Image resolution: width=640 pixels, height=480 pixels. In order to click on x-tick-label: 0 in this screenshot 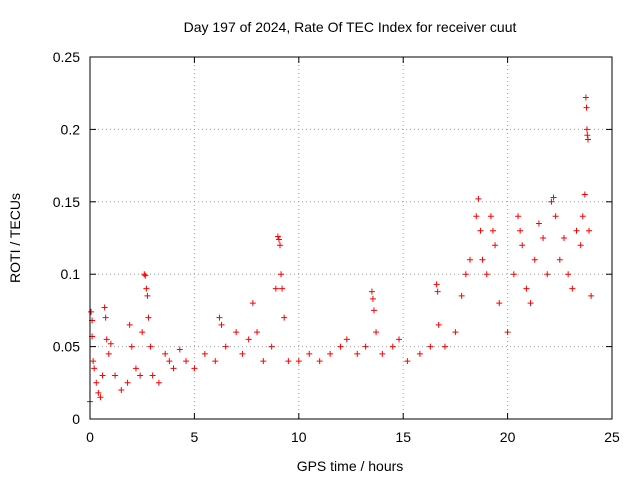, I will do `click(90, 437)`.